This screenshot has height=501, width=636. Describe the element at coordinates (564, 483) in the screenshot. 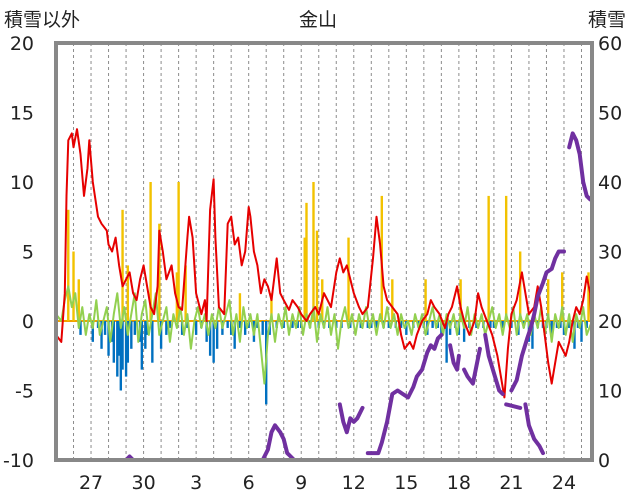

I see `x-tick-label: 24` at that location.